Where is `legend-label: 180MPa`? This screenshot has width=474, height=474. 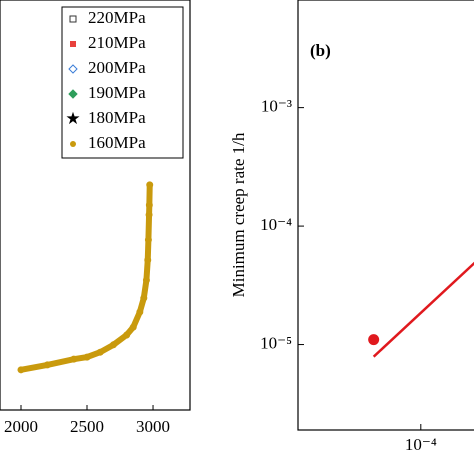 legend-label: 180MPa is located at coordinates (117, 117).